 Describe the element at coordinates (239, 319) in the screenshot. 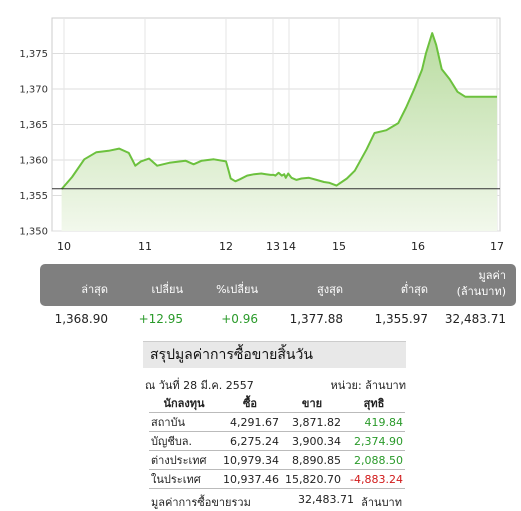

I see `value-pct-change: +0.96` at that location.